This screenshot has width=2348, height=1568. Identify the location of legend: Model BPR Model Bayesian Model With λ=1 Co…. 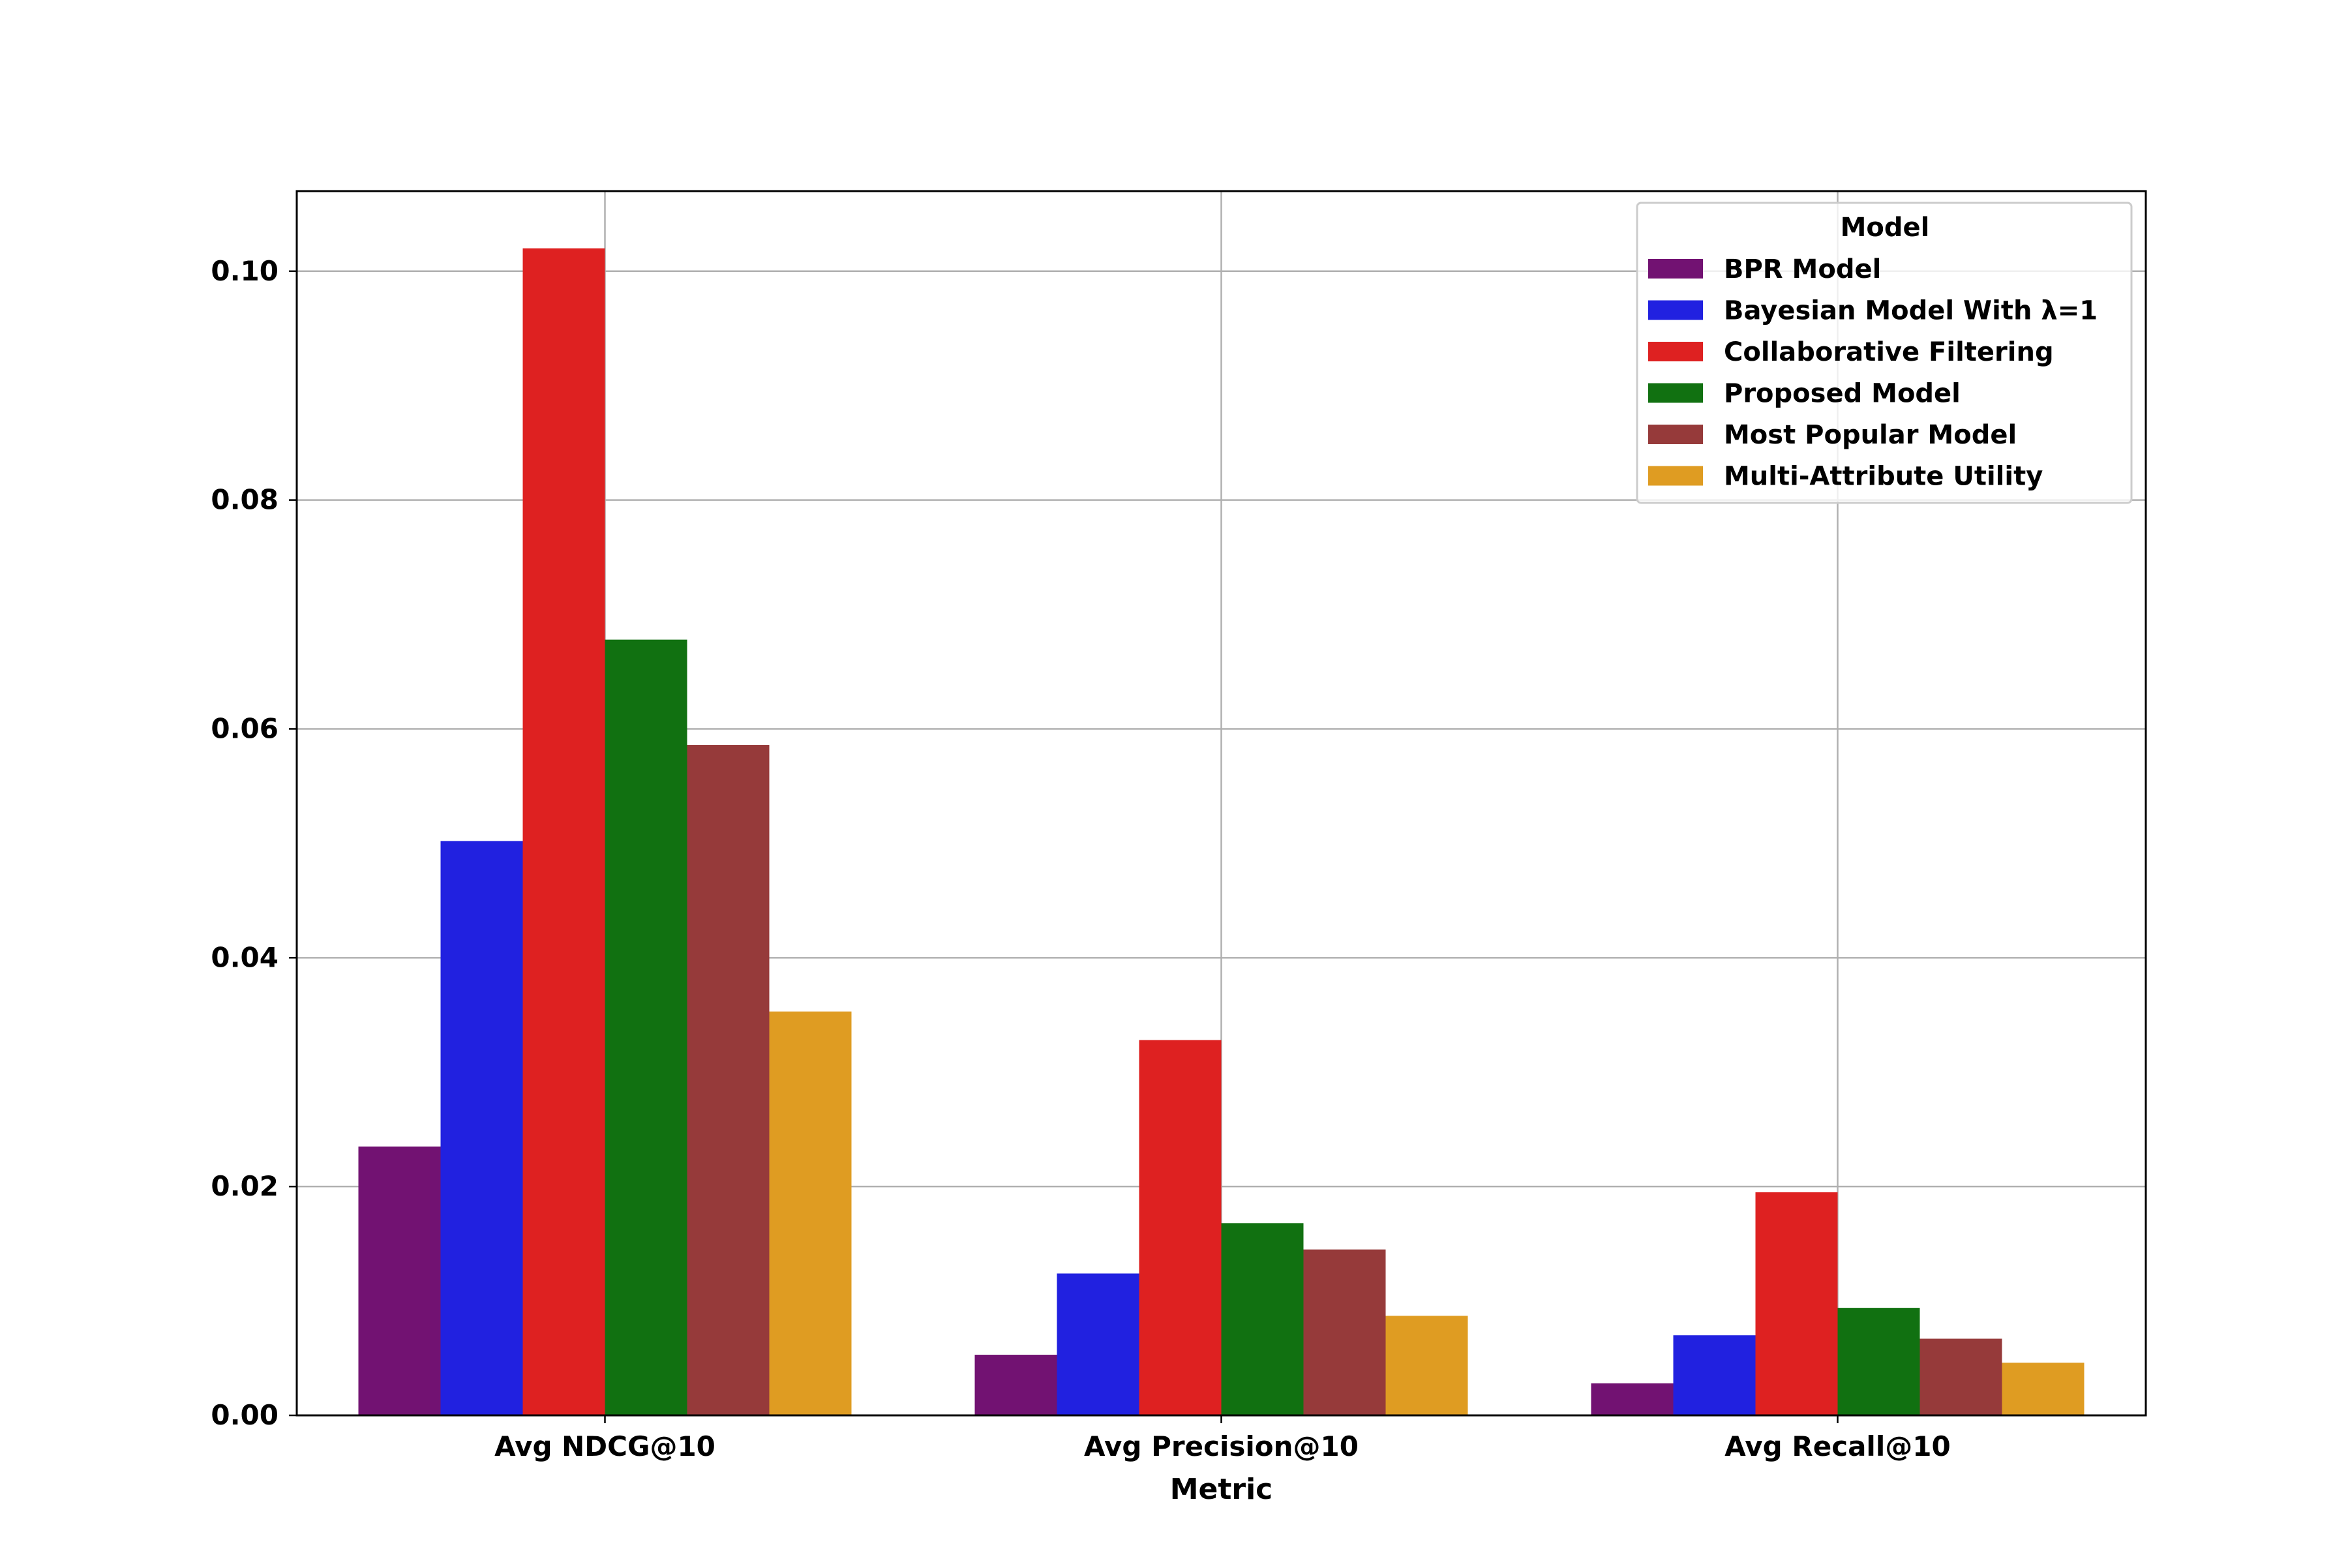
(1885, 353).